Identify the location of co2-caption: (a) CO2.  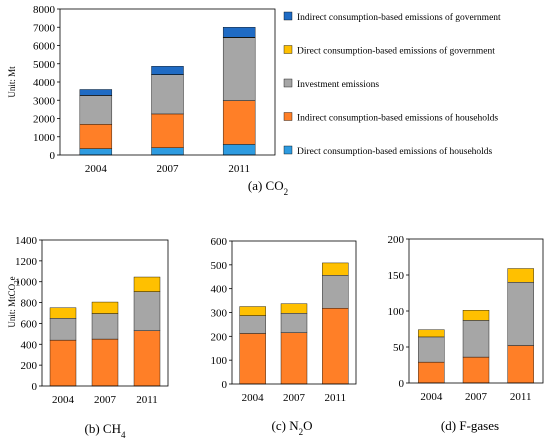
(268, 187).